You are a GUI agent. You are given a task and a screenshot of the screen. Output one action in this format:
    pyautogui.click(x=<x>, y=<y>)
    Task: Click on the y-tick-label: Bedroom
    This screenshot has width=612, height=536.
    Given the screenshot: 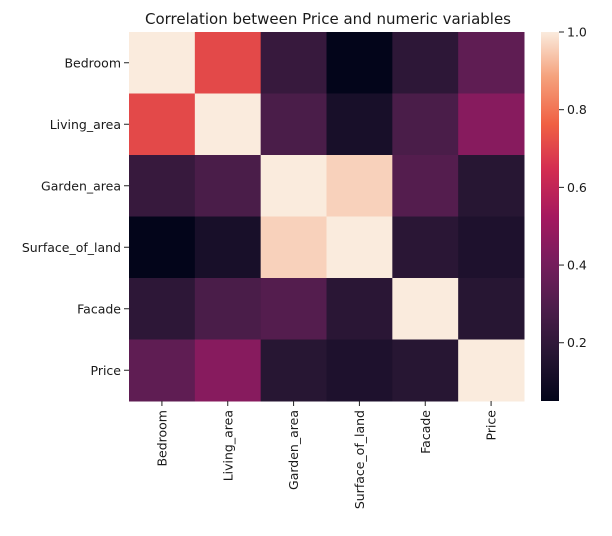 What is the action you would take?
    pyautogui.click(x=92, y=62)
    